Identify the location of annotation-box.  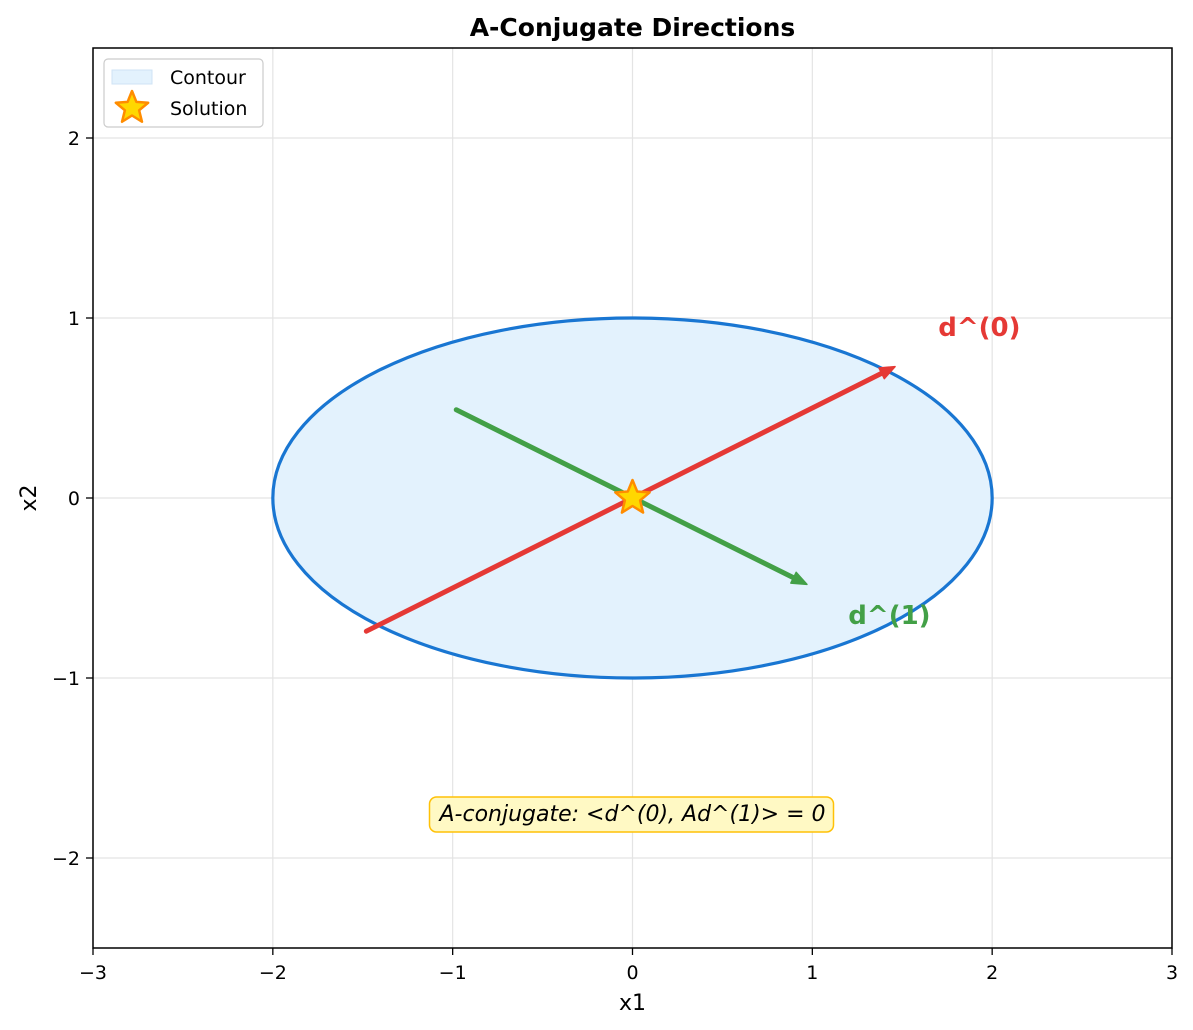
(631, 814).